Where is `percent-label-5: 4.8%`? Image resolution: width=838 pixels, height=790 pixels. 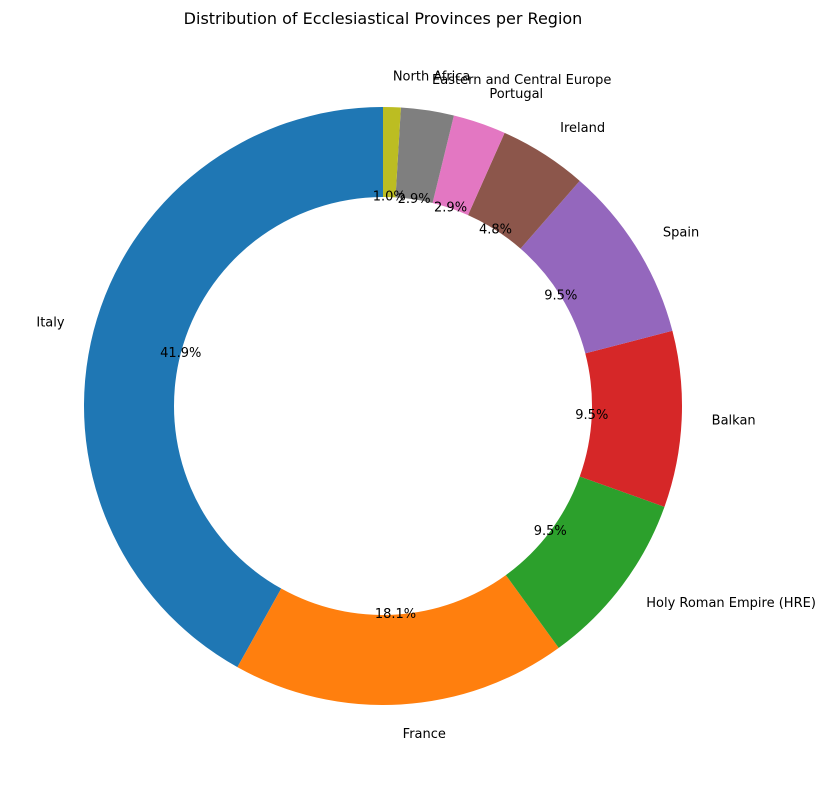 percent-label-5: 4.8% is located at coordinates (495, 229).